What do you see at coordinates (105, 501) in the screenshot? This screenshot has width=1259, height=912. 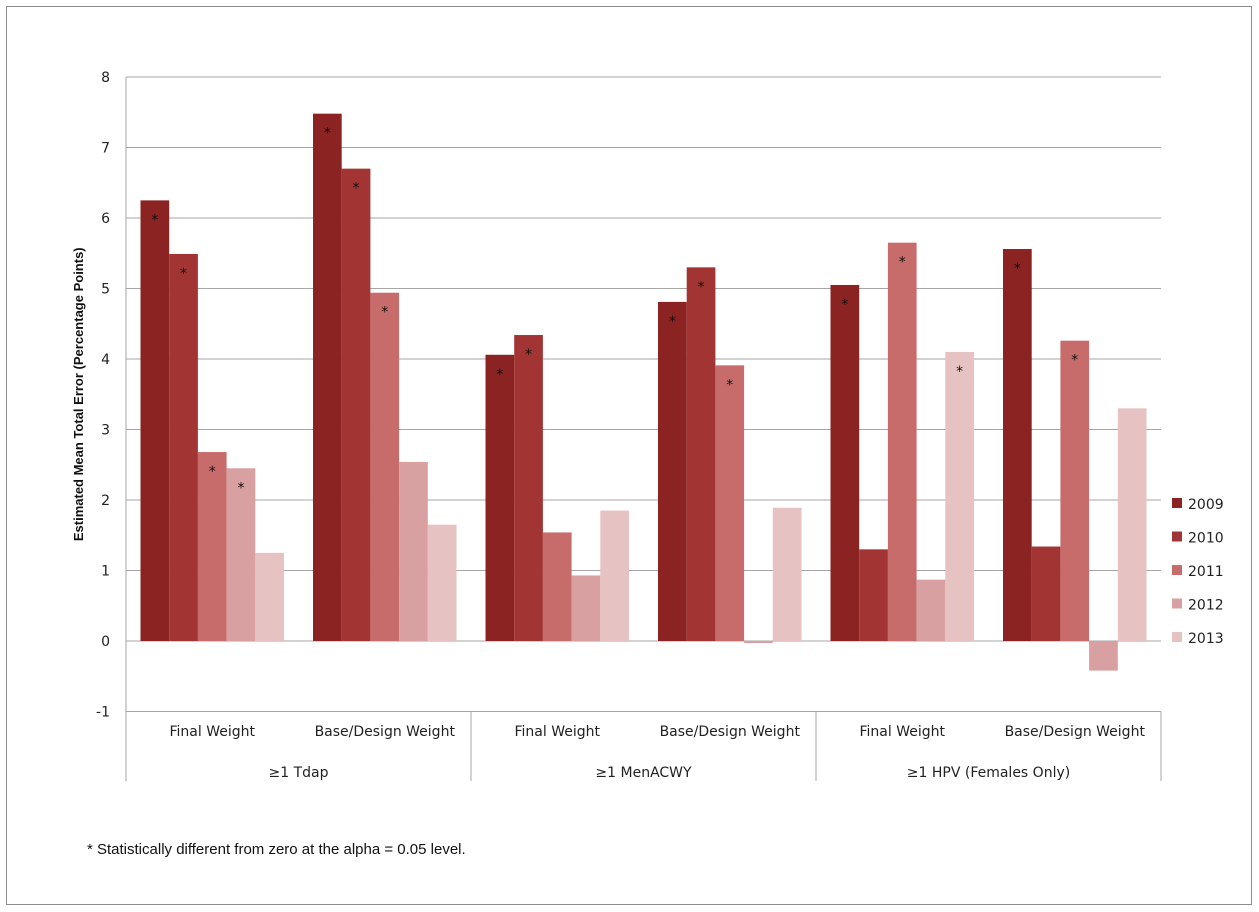 I see `y-tick-label: 2` at bounding box center [105, 501].